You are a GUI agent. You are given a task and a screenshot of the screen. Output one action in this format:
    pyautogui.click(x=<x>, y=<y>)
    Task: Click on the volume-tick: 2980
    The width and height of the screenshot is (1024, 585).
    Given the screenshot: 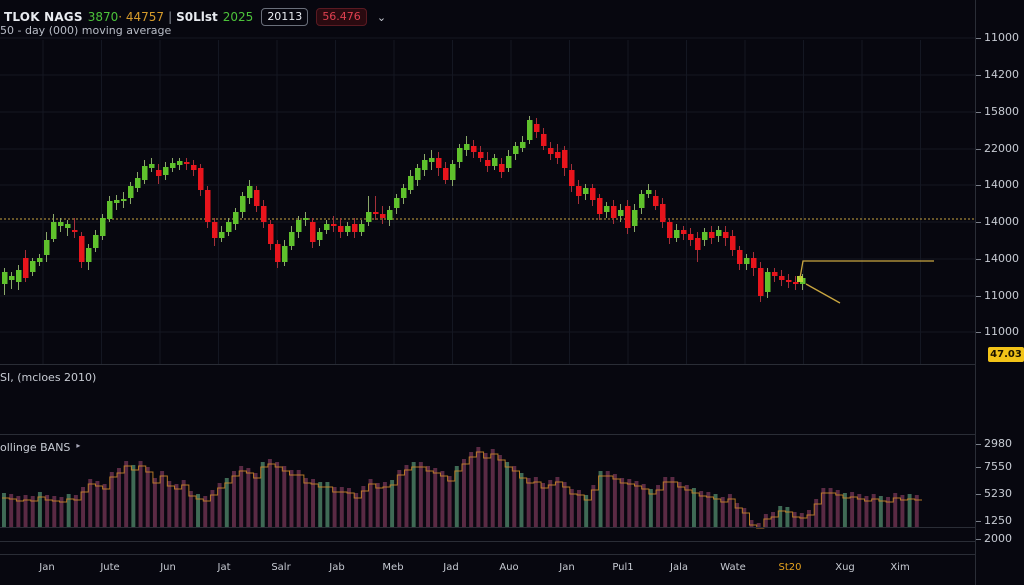 What is the action you would take?
    pyautogui.click(x=994, y=443)
    